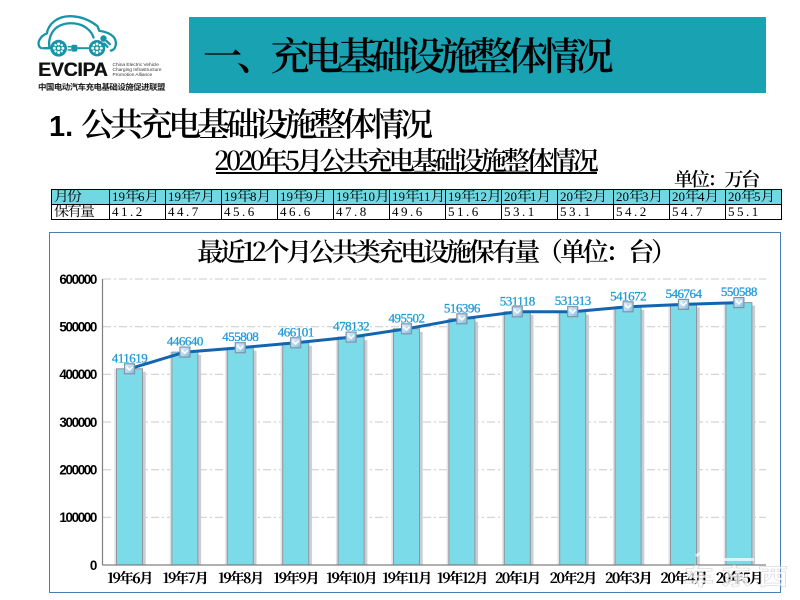 The height and width of the screenshot is (600, 800). Describe the element at coordinates (77, 279) in the screenshot. I see `svg-text: 600000` at that location.